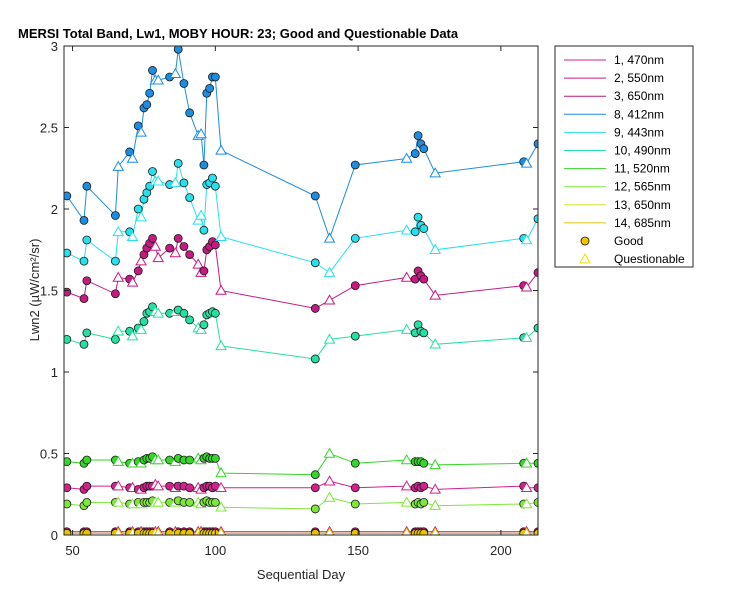  Describe the element at coordinates (34, 290) in the screenshot. I see `y-axis-label: Lwn2 (µW/cm²/sr)` at that location.